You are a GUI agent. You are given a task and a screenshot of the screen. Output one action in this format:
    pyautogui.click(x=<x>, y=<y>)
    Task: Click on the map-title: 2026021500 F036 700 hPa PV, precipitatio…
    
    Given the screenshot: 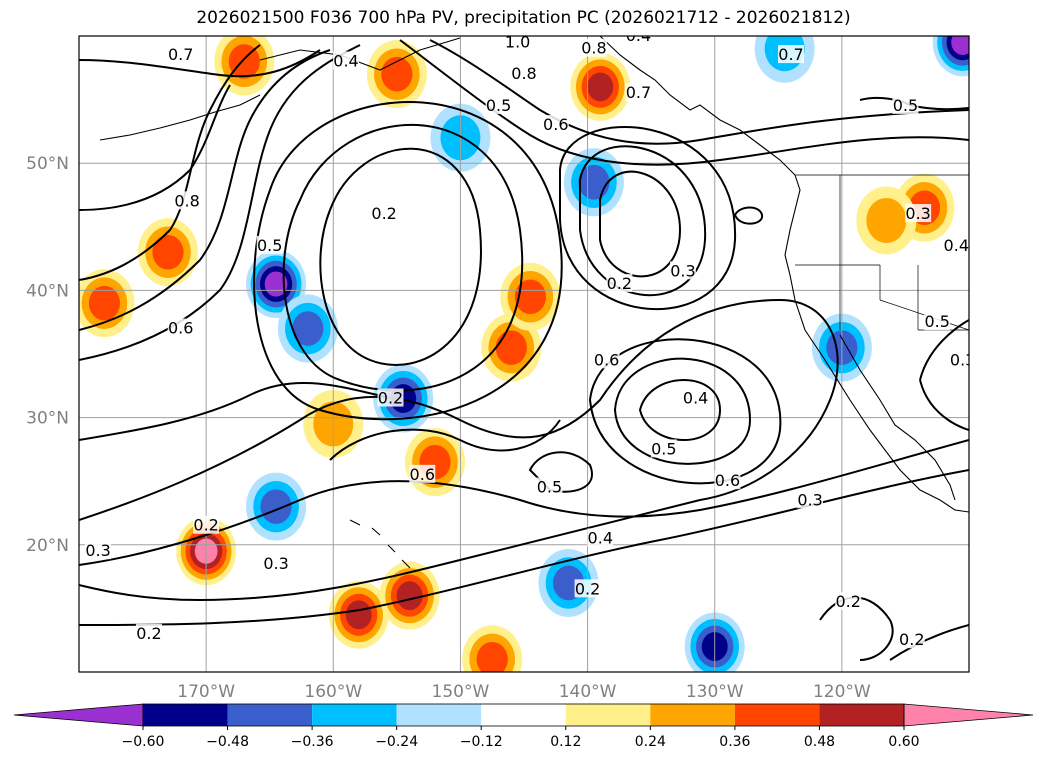 What is the action you would take?
    pyautogui.click(x=523, y=18)
    